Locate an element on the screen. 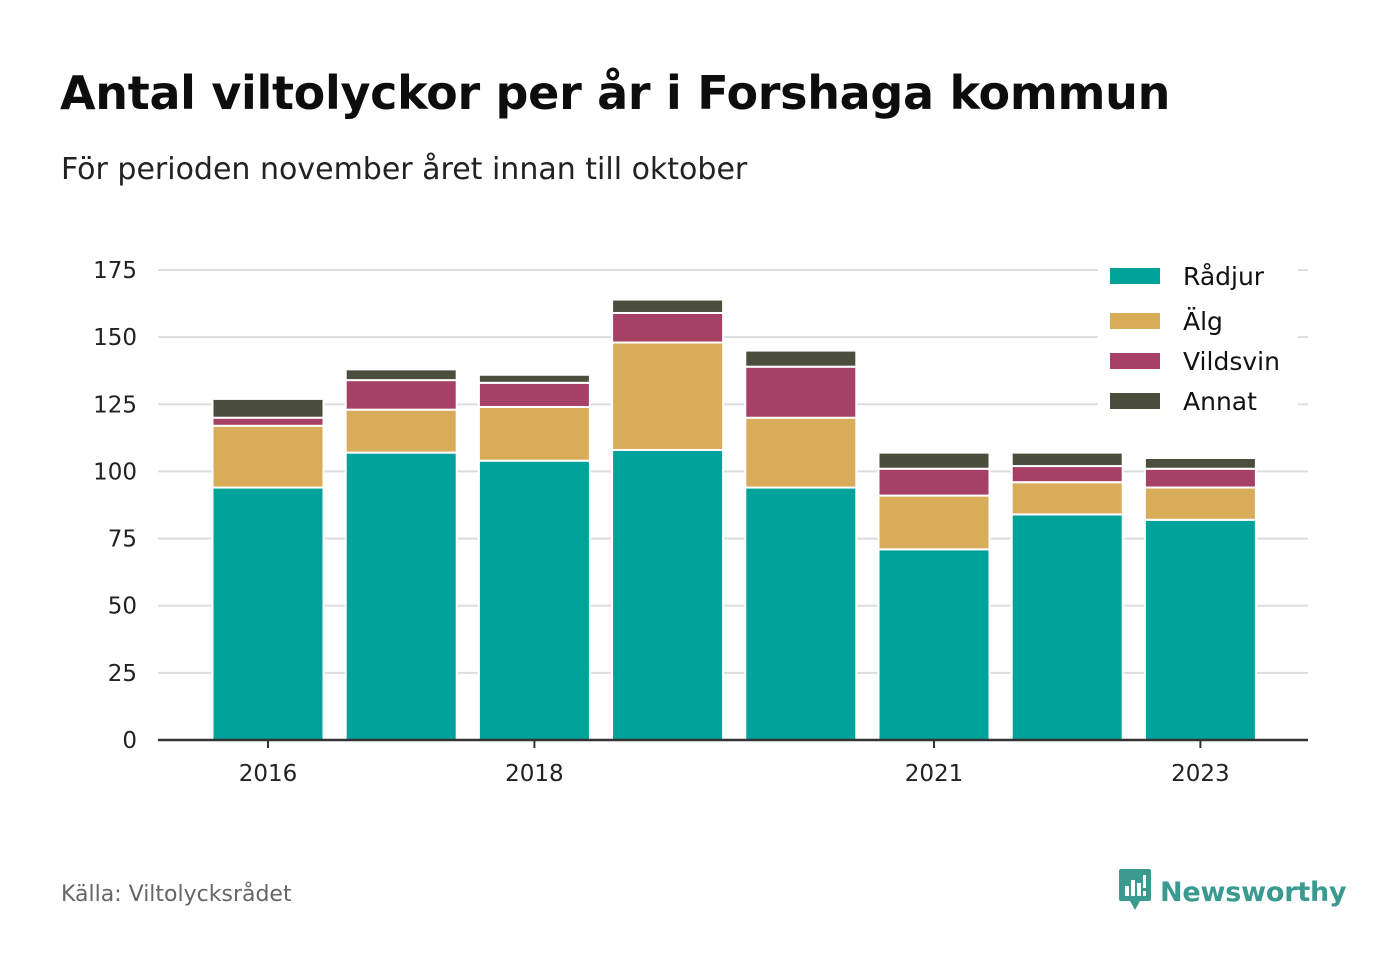 This screenshot has width=1400, height=973. bar-segment-rådjur-2018 is located at coordinates (534, 600).